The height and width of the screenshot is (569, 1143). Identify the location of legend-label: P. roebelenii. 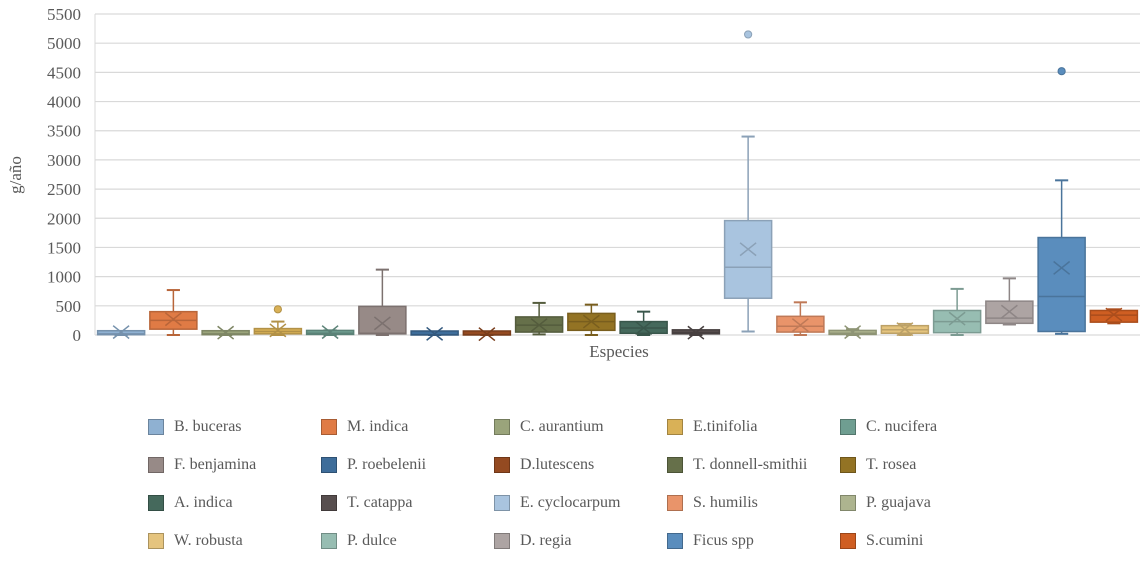
(387, 464).